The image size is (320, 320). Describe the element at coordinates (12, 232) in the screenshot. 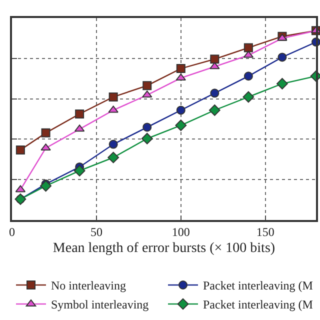

I see `x-tick-label: 0` at that location.